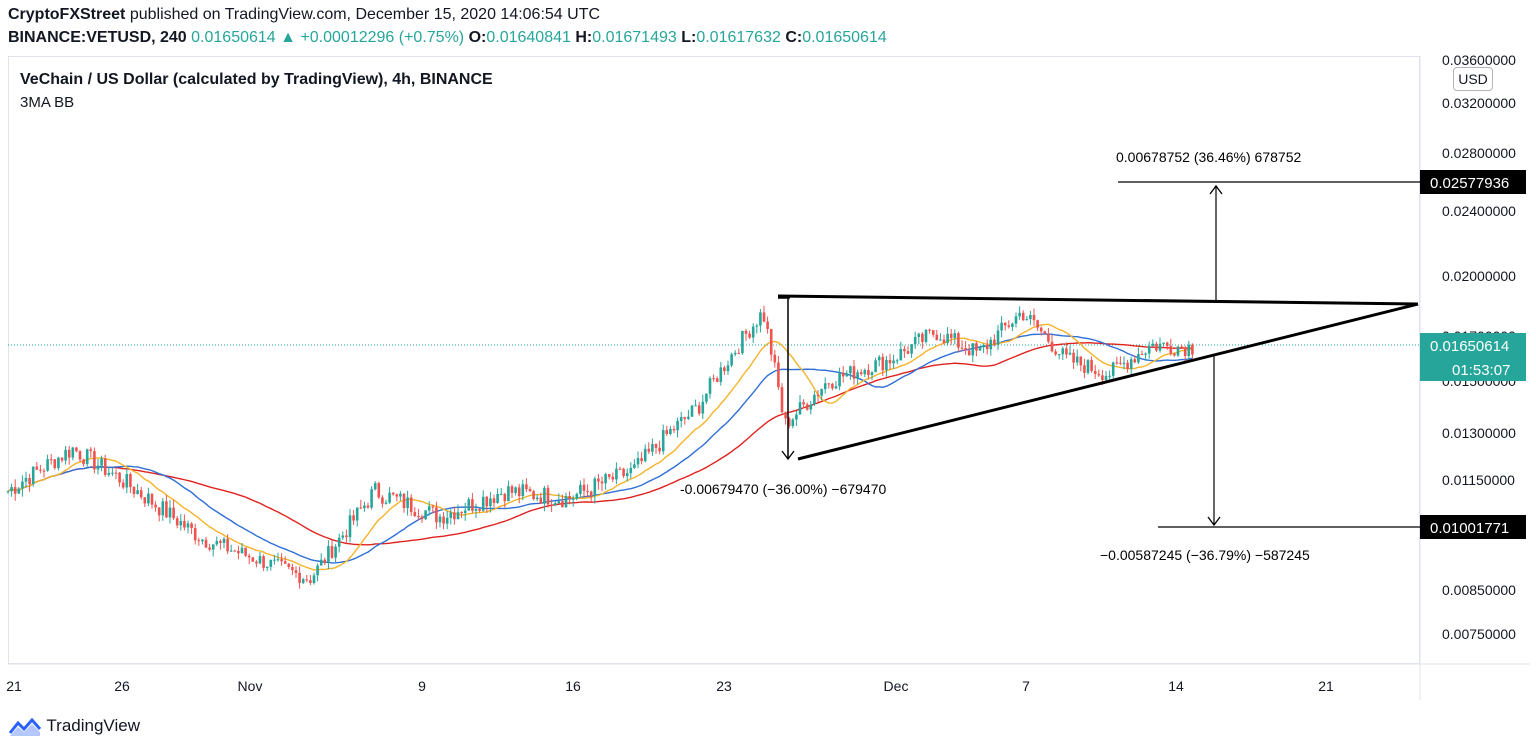  I want to click on current-price-badge, so click(1473, 357).